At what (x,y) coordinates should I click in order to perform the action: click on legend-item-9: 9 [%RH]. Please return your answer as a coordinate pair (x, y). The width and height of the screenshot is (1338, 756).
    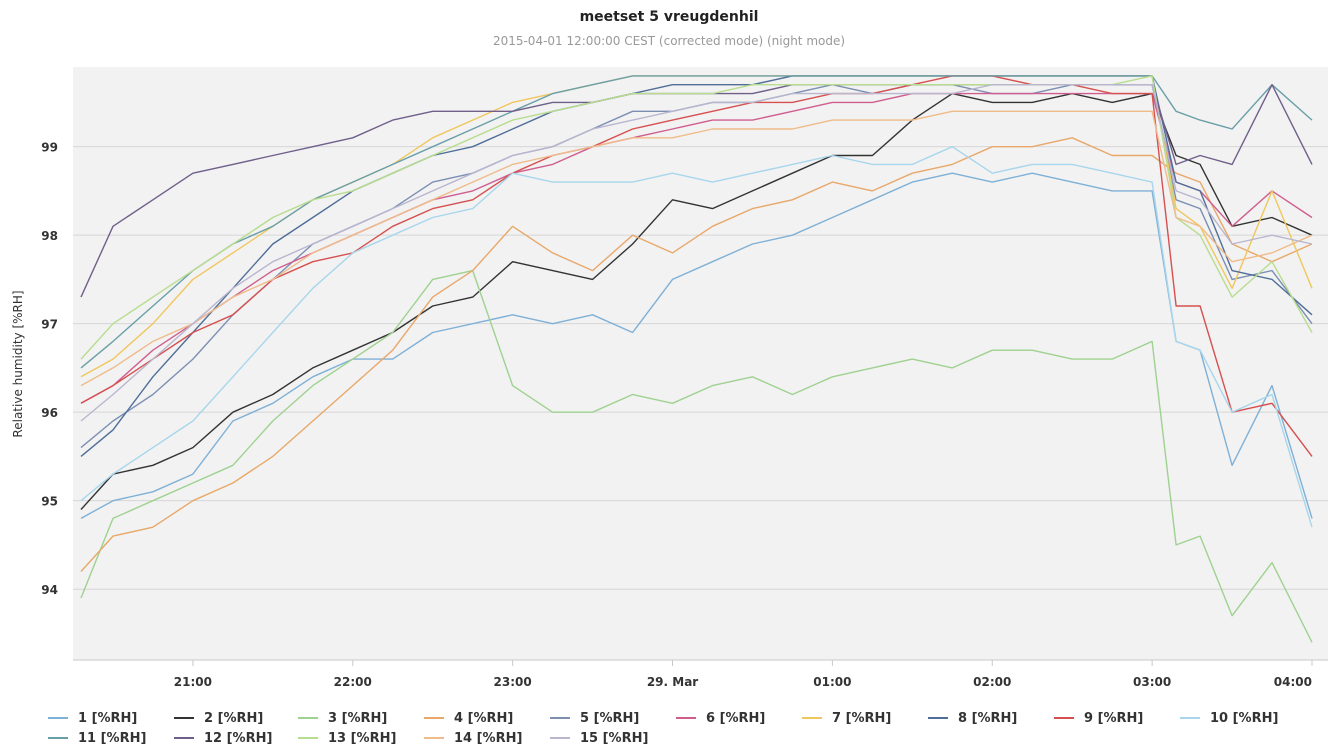
    Looking at the image, I should click on (1098, 718).